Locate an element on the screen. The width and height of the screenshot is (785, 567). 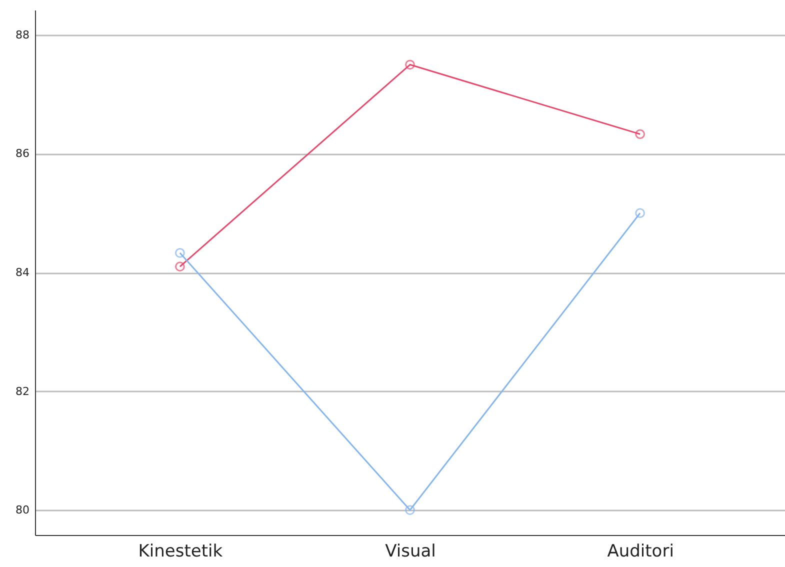
x-tick-label: Visual is located at coordinates (410, 552).